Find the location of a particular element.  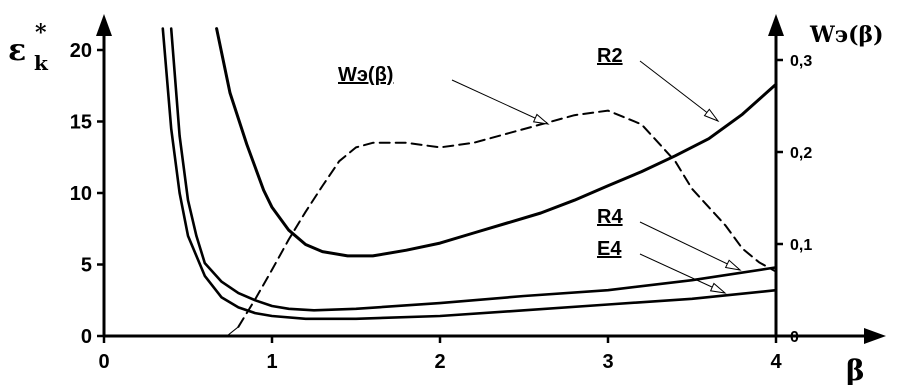

y-right-tick-label: 0,3 is located at coordinates (801, 61).